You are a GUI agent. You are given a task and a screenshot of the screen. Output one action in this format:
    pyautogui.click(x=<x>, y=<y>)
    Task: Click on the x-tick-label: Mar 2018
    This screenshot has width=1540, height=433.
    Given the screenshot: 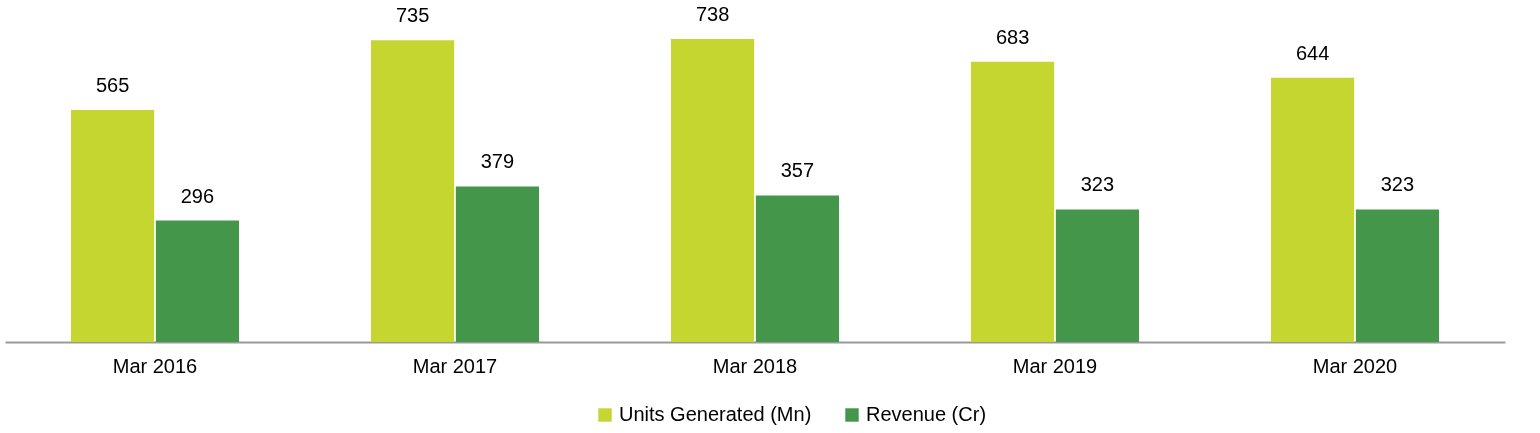 What is the action you would take?
    pyautogui.click(x=755, y=365)
    